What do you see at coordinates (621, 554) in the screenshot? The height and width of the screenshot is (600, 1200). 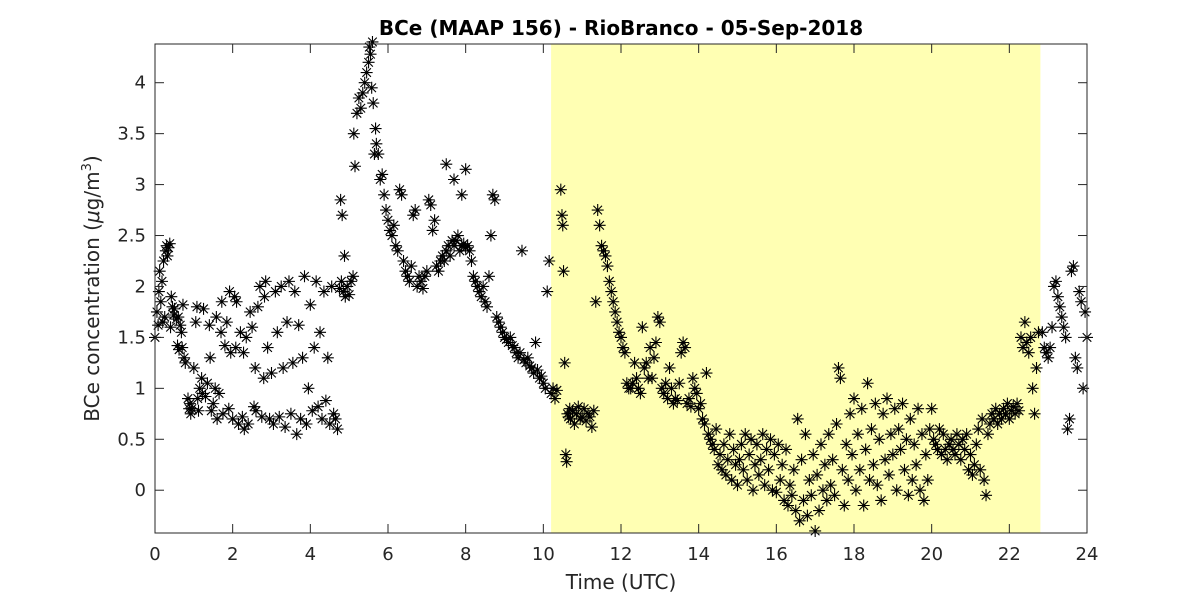 I see `x-tick-label: 12` at bounding box center [621, 554].